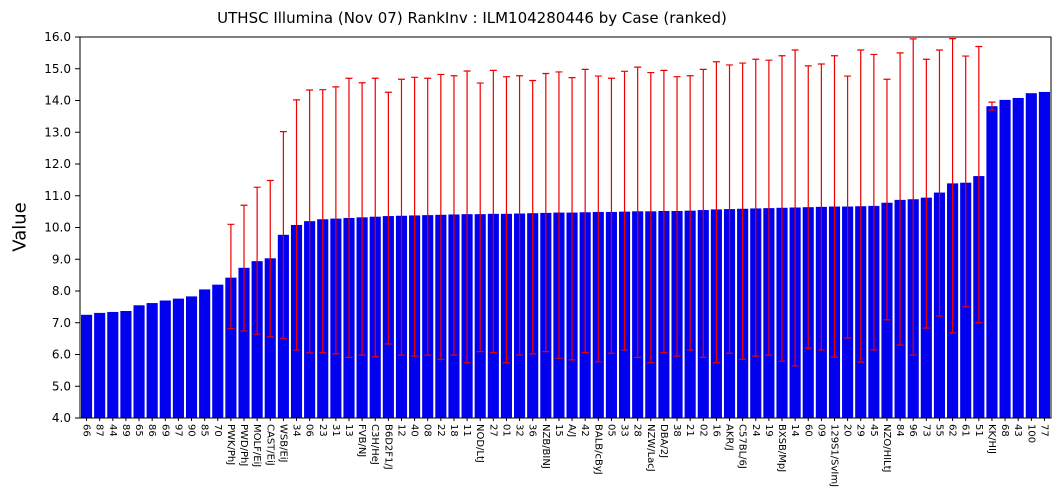 The height and width of the screenshot is (500, 1060). What do you see at coordinates (492, 430) in the screenshot?
I see `x-tick-label: 27` at bounding box center [492, 430].